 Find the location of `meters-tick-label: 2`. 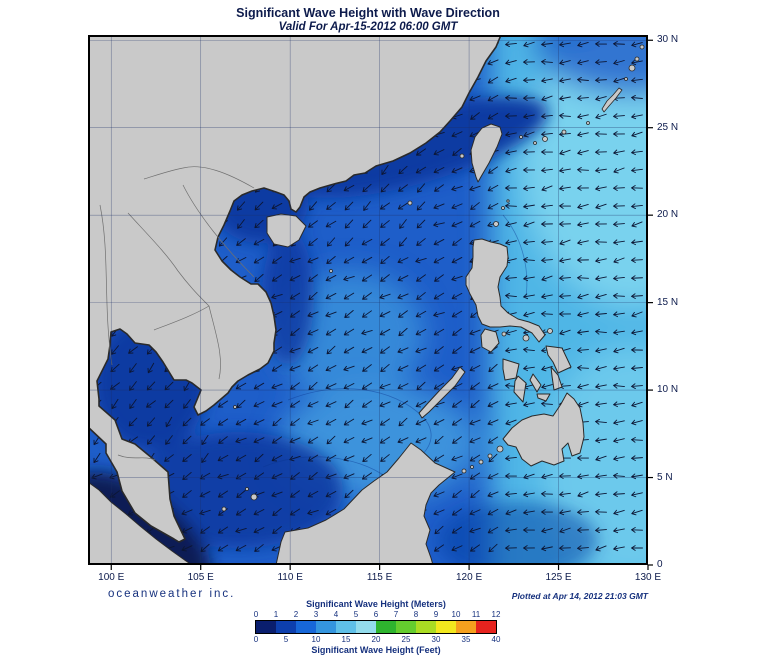

meters-tick-label: 2 is located at coordinates (296, 614).